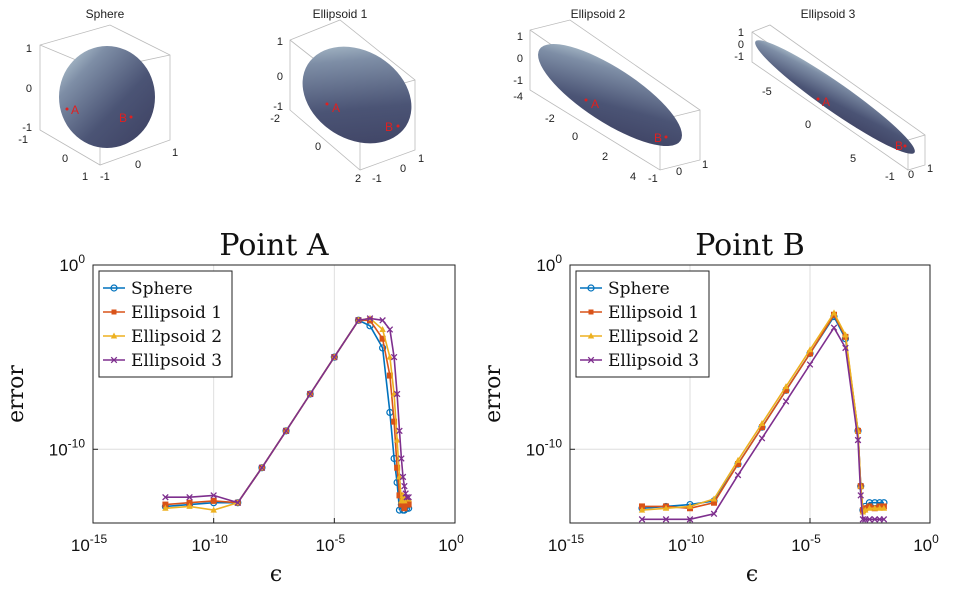  What do you see at coordinates (16, 394) in the screenshot?
I see `y-axis-label: error` at bounding box center [16, 394].